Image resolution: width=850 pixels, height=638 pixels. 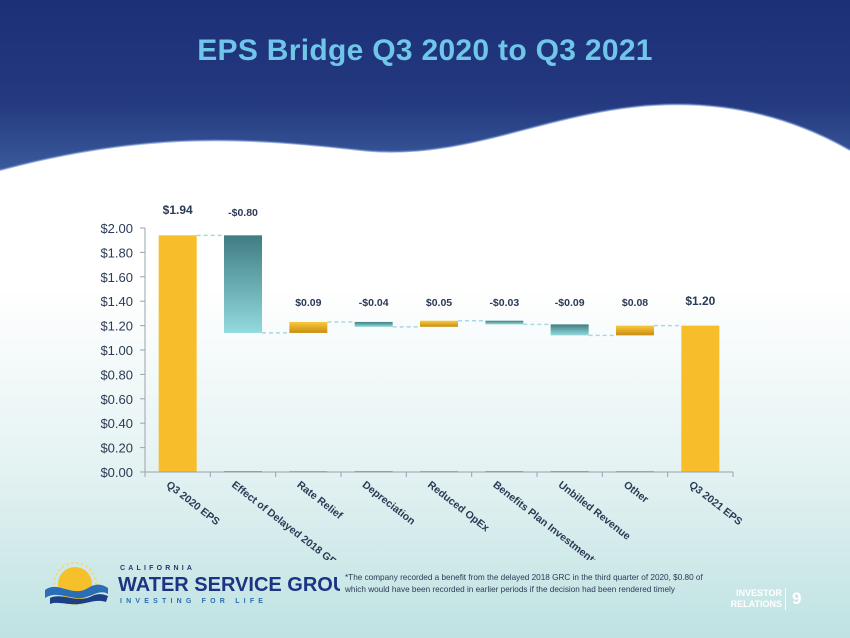 I want to click on data-label: -$0.03, so click(x=504, y=303).